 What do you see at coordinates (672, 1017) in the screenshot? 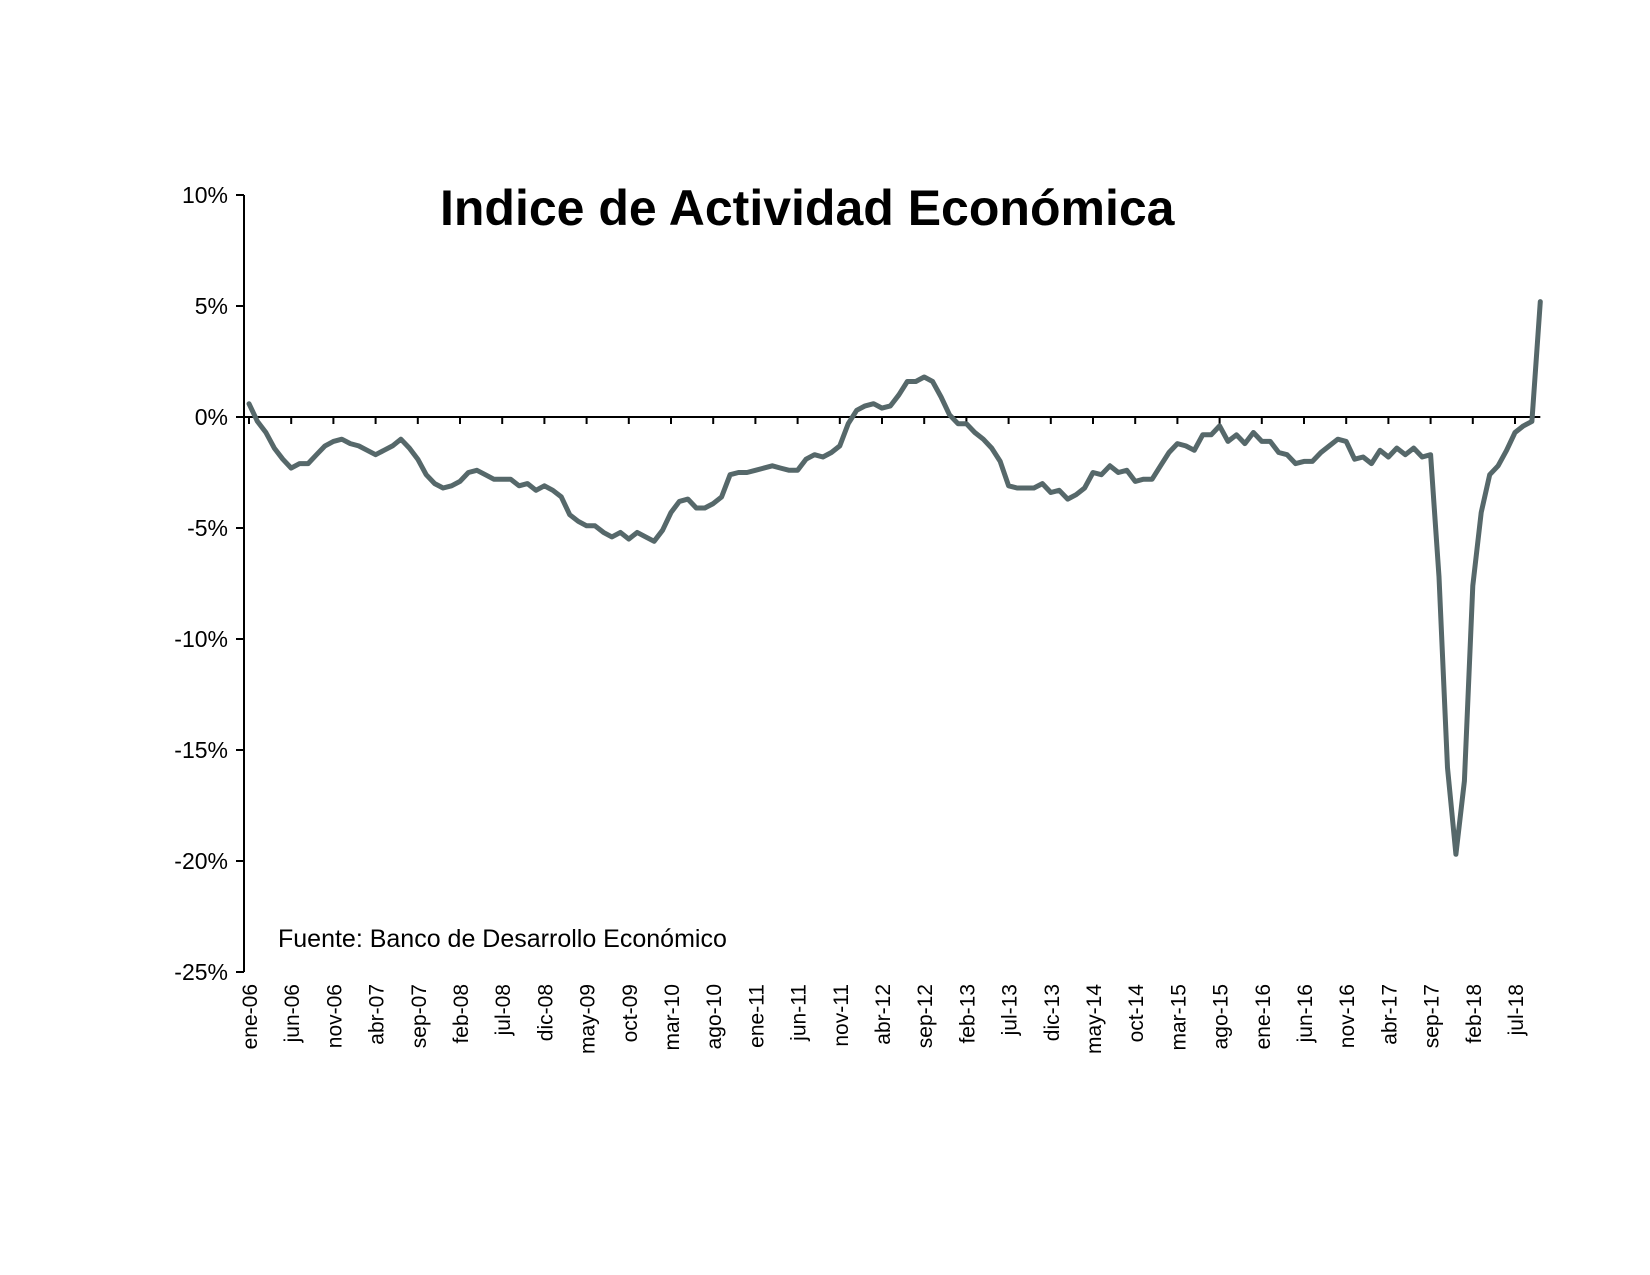
I see `x-tick-label: mar-10` at bounding box center [672, 1017].